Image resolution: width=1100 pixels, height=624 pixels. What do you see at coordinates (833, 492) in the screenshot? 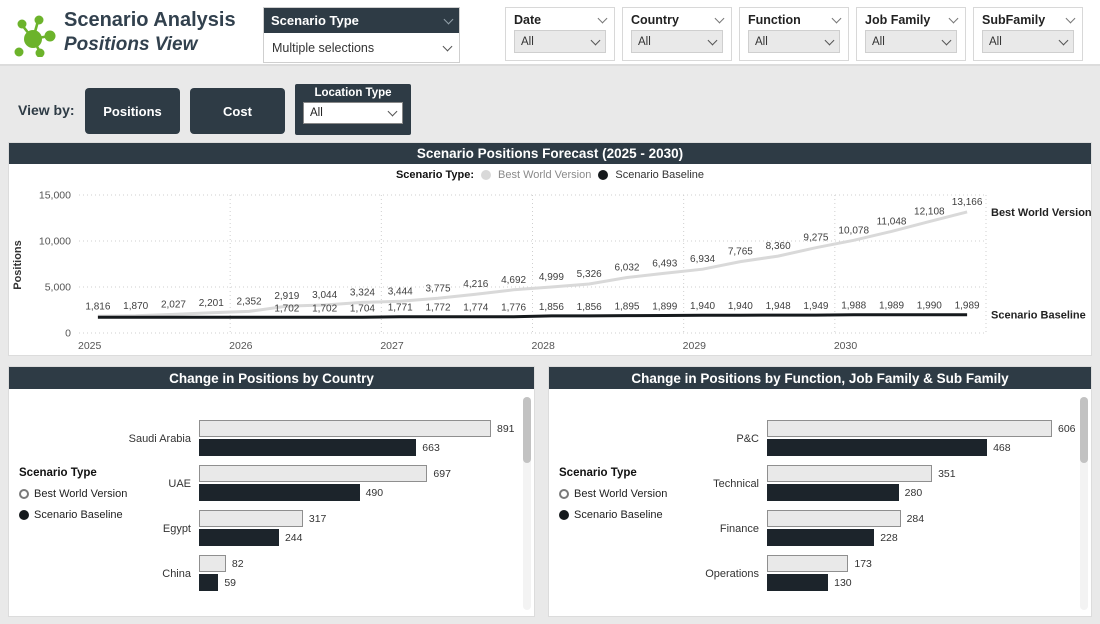
I see `baseline-bar-technical` at bounding box center [833, 492].